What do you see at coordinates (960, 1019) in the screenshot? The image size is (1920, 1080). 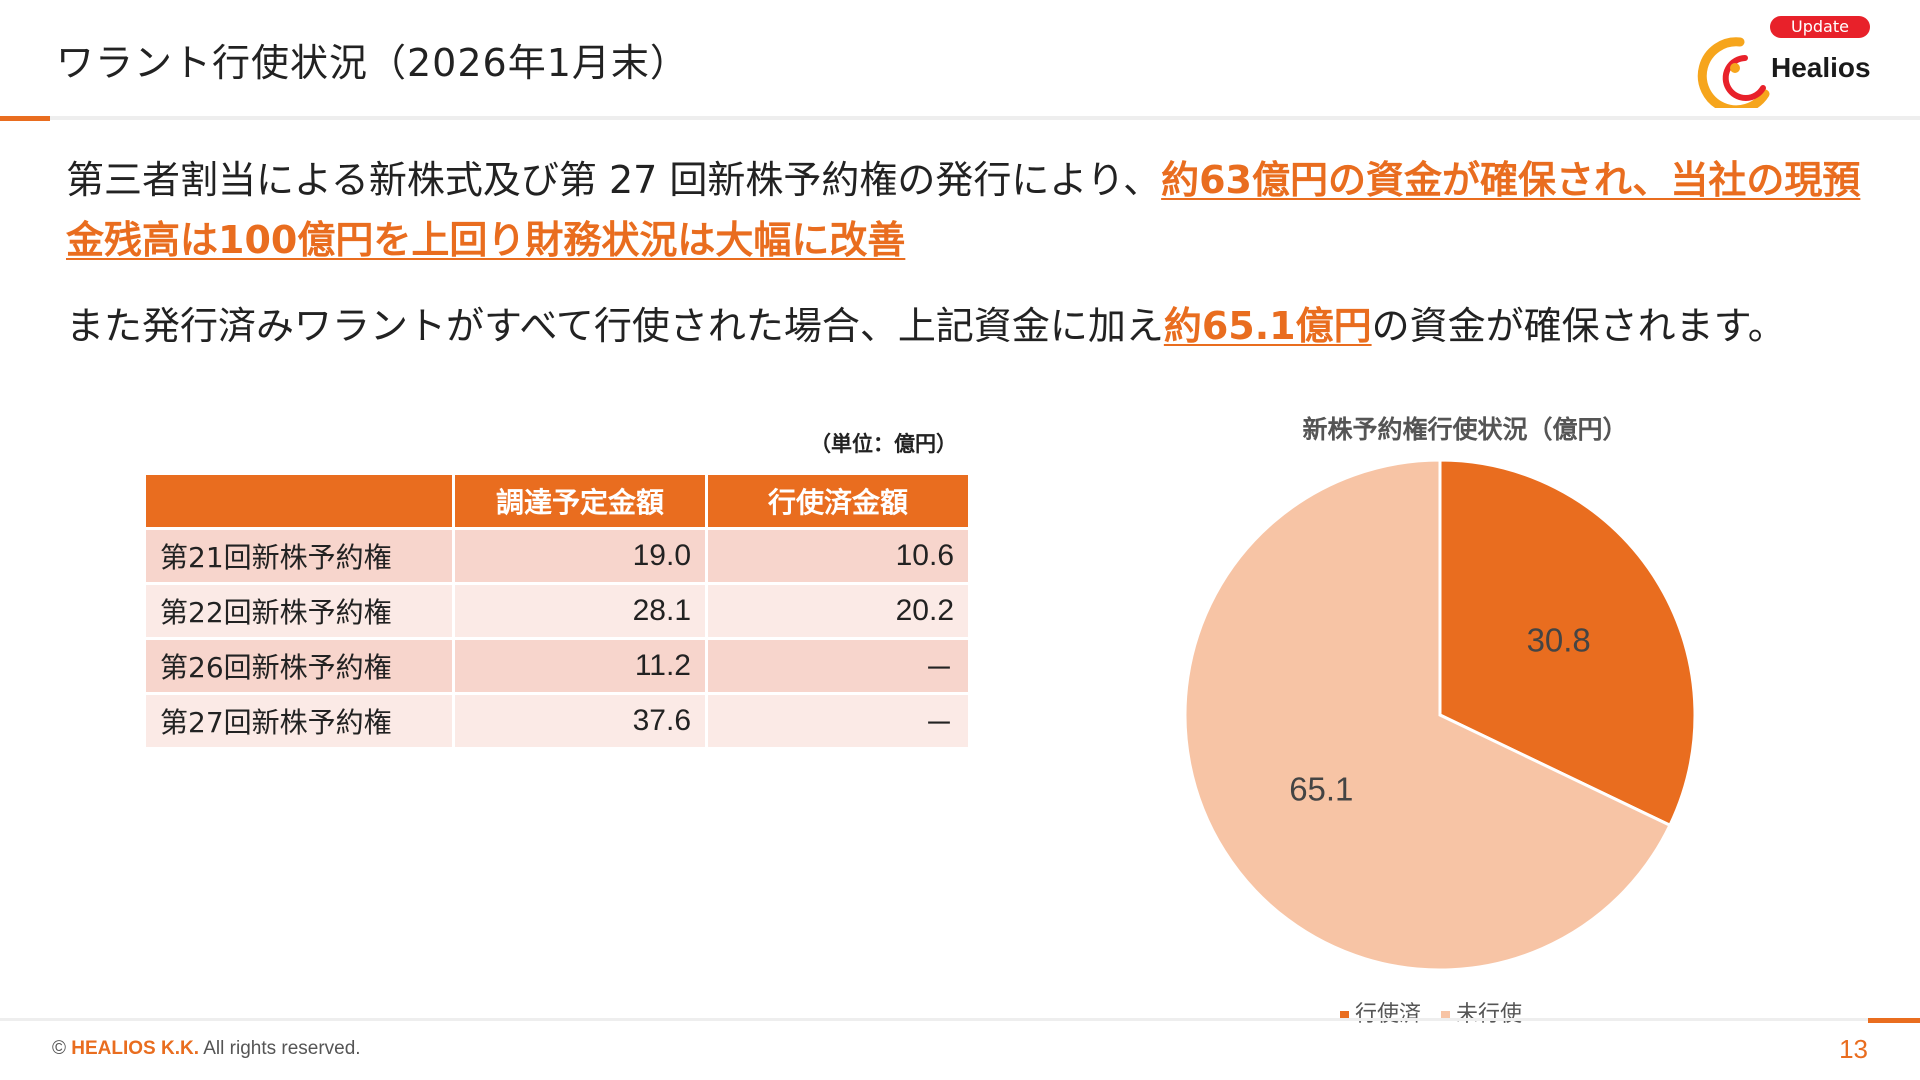 I see `footer-divider` at bounding box center [960, 1019].